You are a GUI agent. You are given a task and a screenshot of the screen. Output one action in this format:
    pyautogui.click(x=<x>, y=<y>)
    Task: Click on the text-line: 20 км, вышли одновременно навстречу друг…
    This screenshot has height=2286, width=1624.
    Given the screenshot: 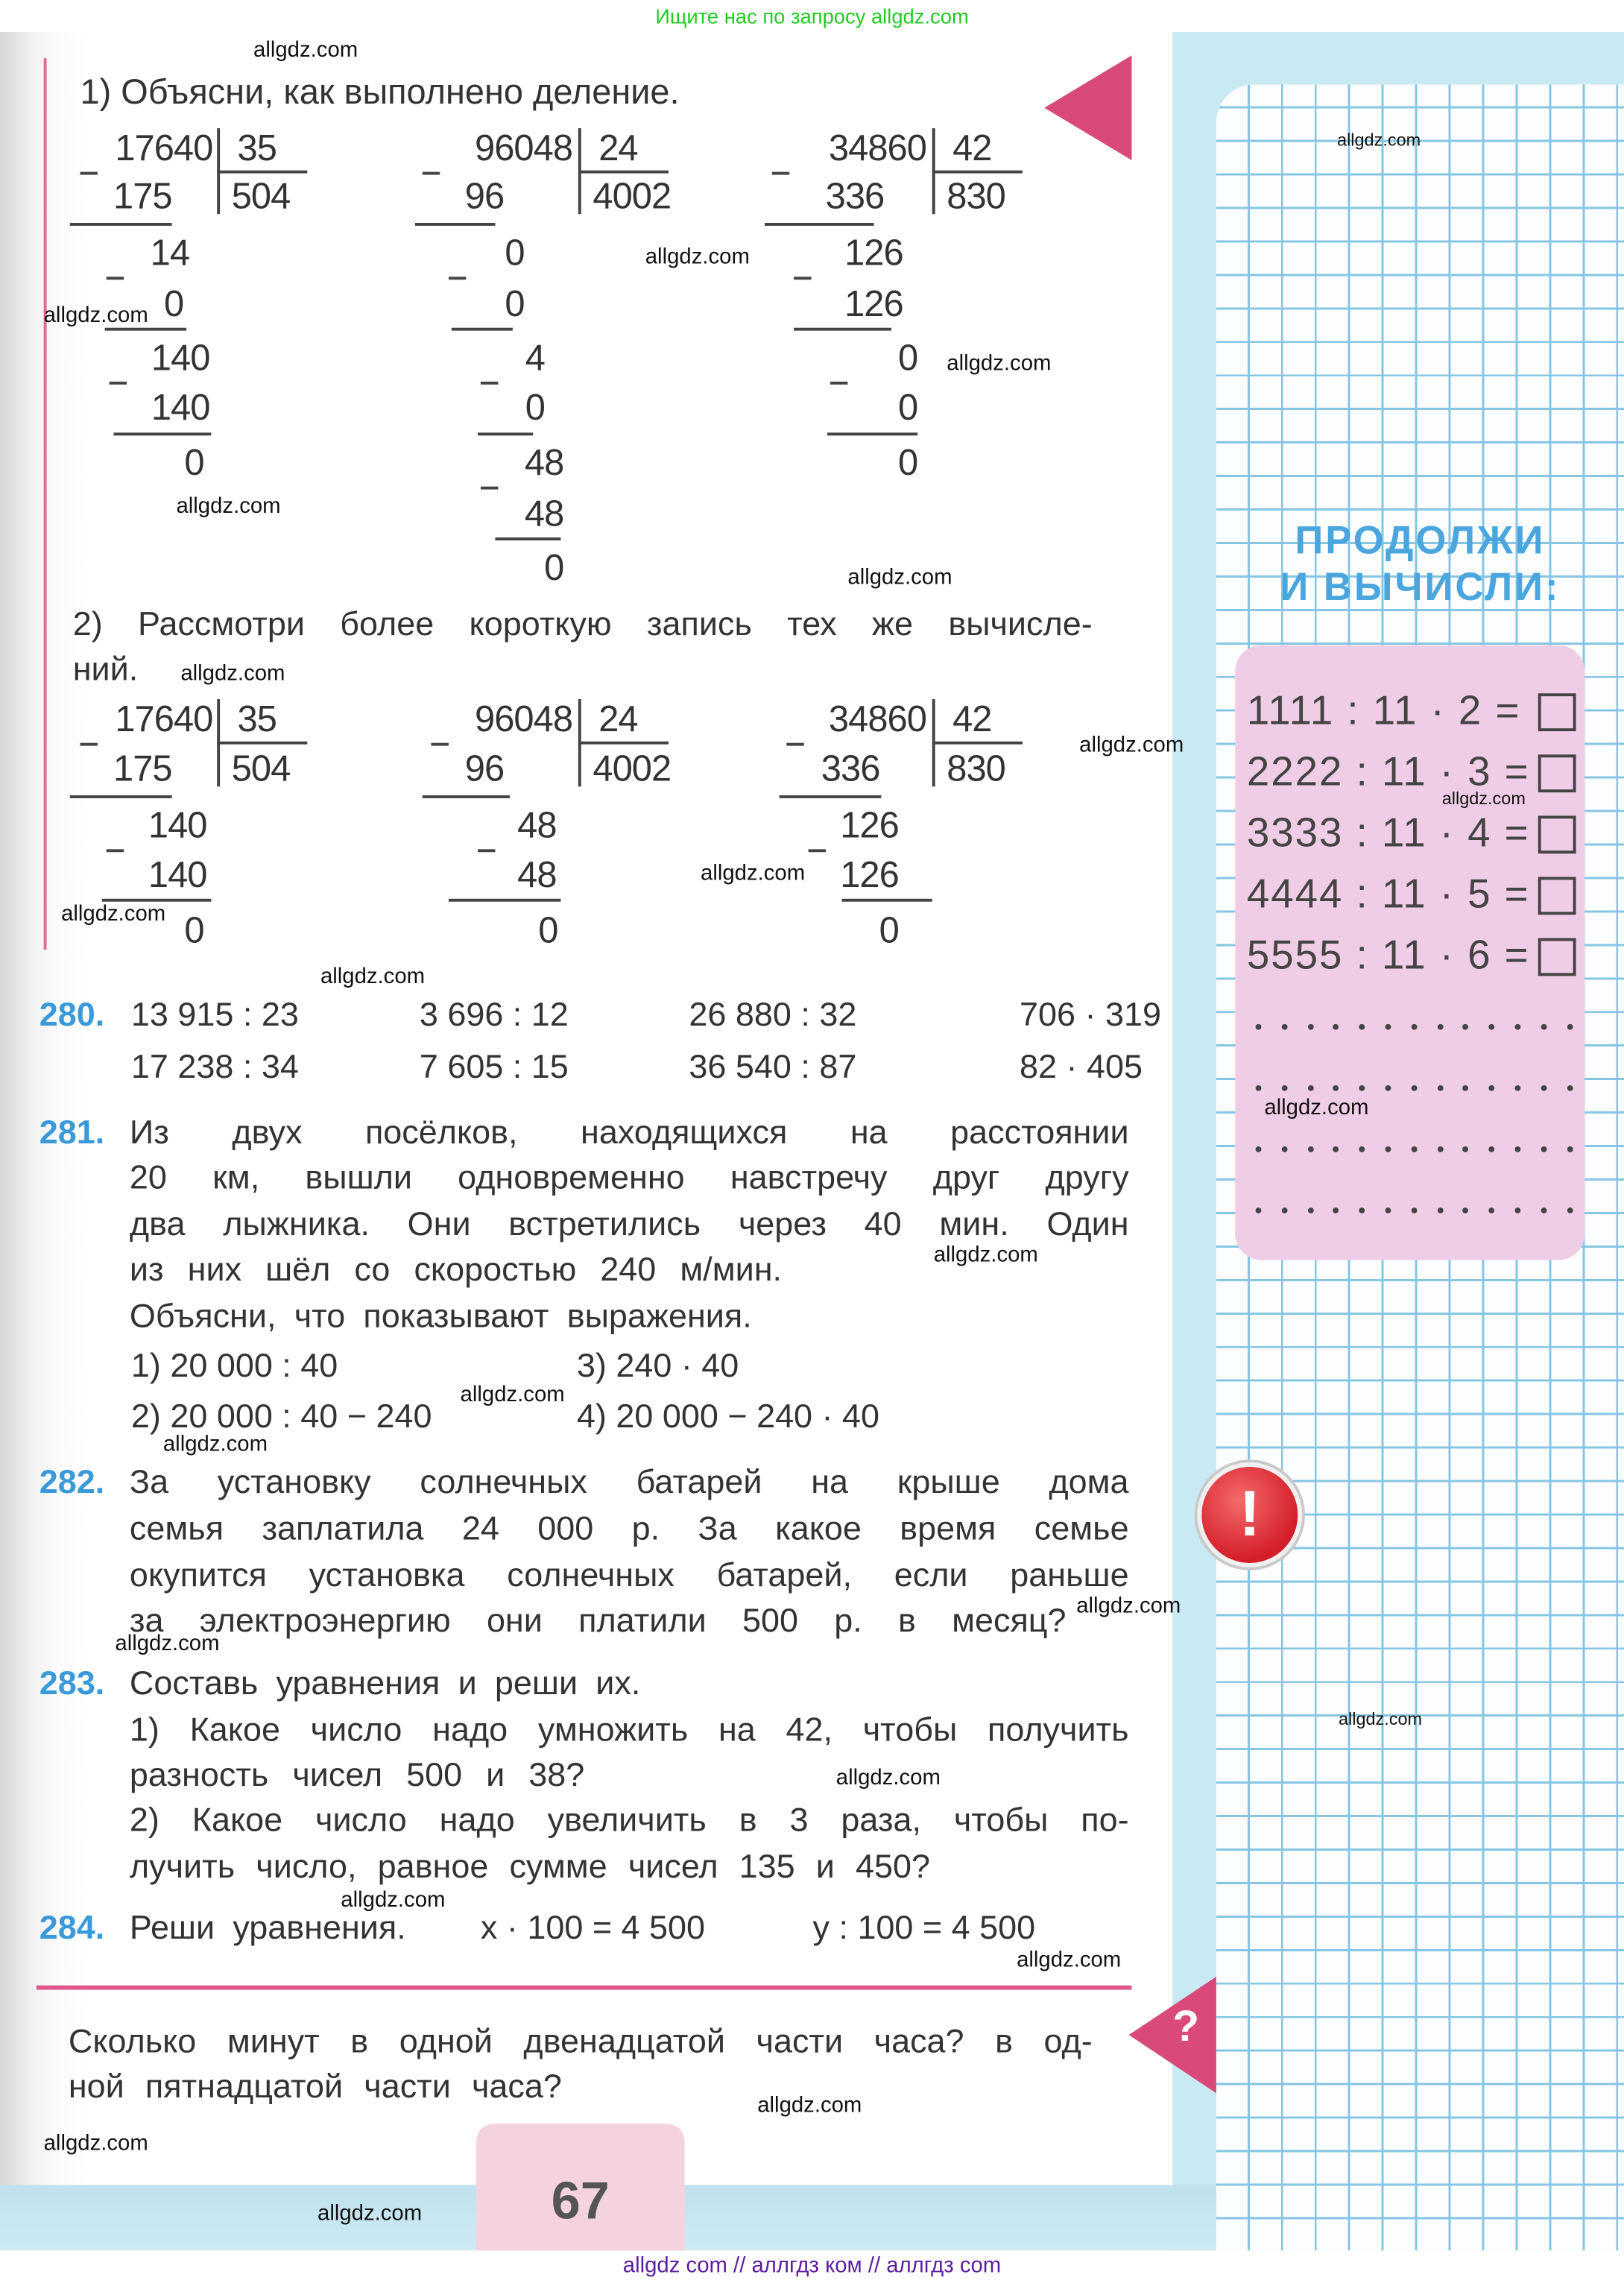 What is the action you would take?
    pyautogui.click(x=629, y=1177)
    